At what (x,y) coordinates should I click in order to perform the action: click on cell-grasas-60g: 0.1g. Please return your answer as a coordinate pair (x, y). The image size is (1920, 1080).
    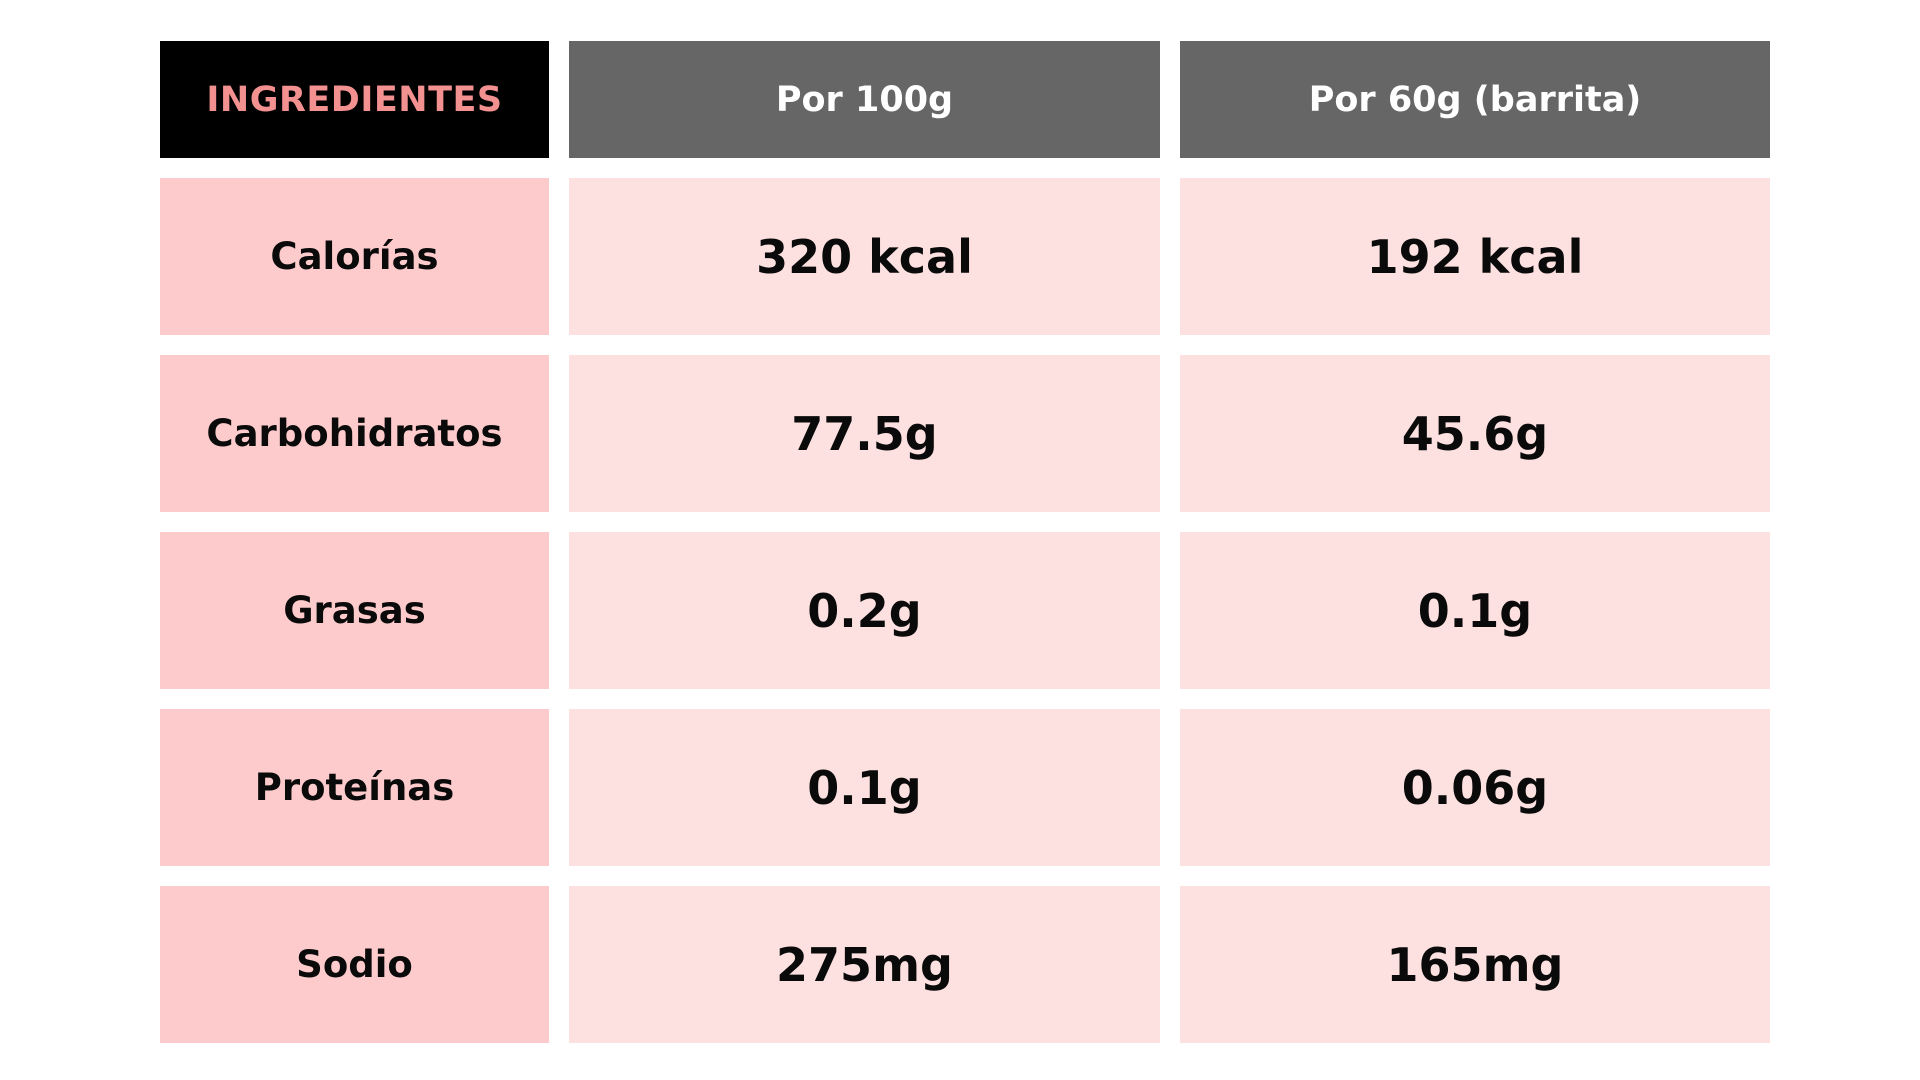
    Looking at the image, I should click on (1475, 610).